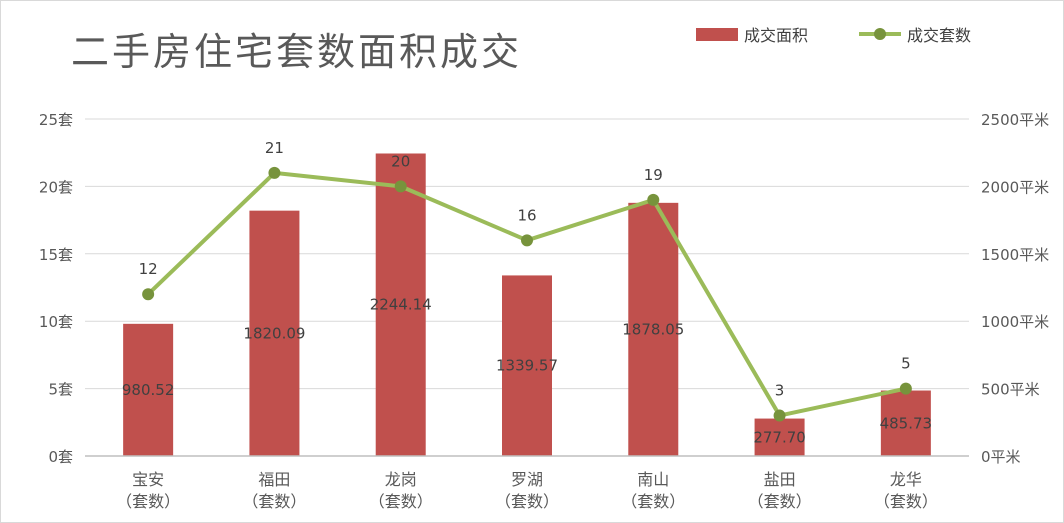 This screenshot has height=523, width=1064. What do you see at coordinates (1001, 457) in the screenshot?
I see `y-right-tick-label: 0平米` at bounding box center [1001, 457].